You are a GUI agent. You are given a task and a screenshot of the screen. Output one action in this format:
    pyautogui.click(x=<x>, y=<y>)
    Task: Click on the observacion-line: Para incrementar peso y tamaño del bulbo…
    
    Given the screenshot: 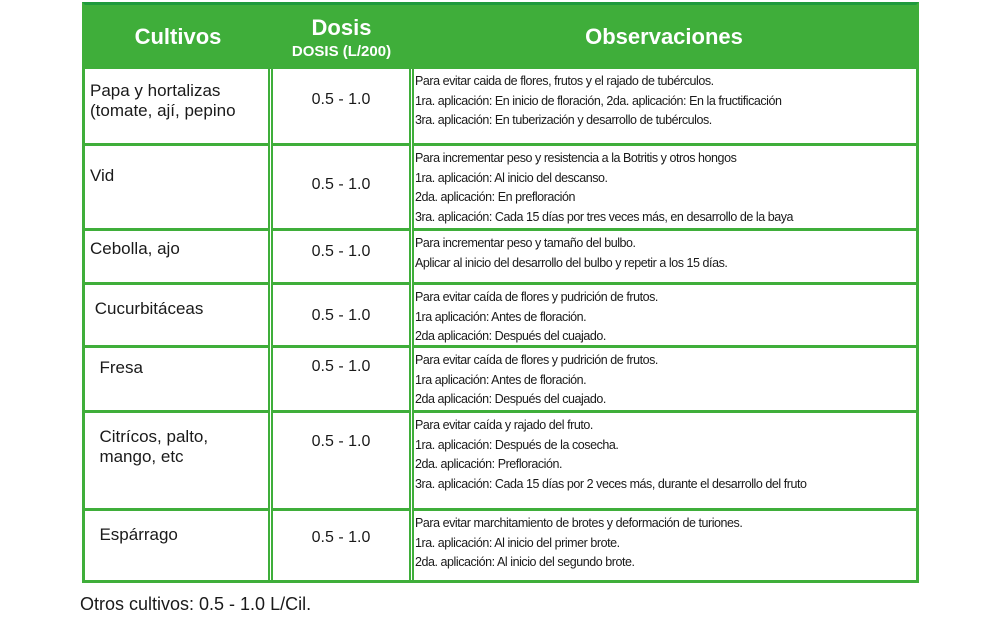 What is the action you would take?
    pyautogui.click(x=525, y=243)
    